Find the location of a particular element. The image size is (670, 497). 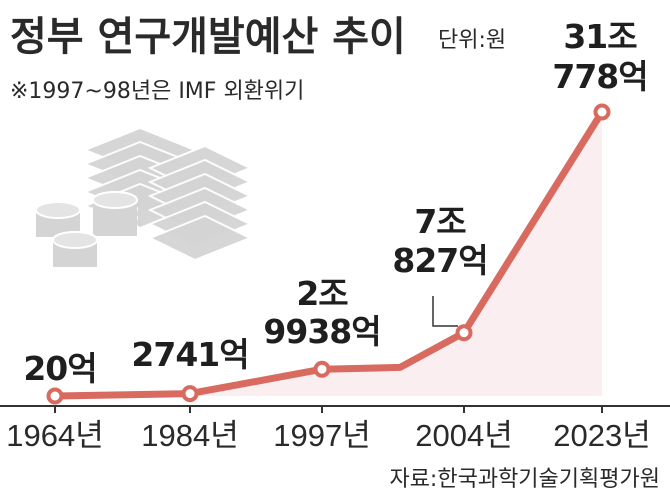

source-note: 자료:한국과학기술기획평가원 is located at coordinates (524, 479).